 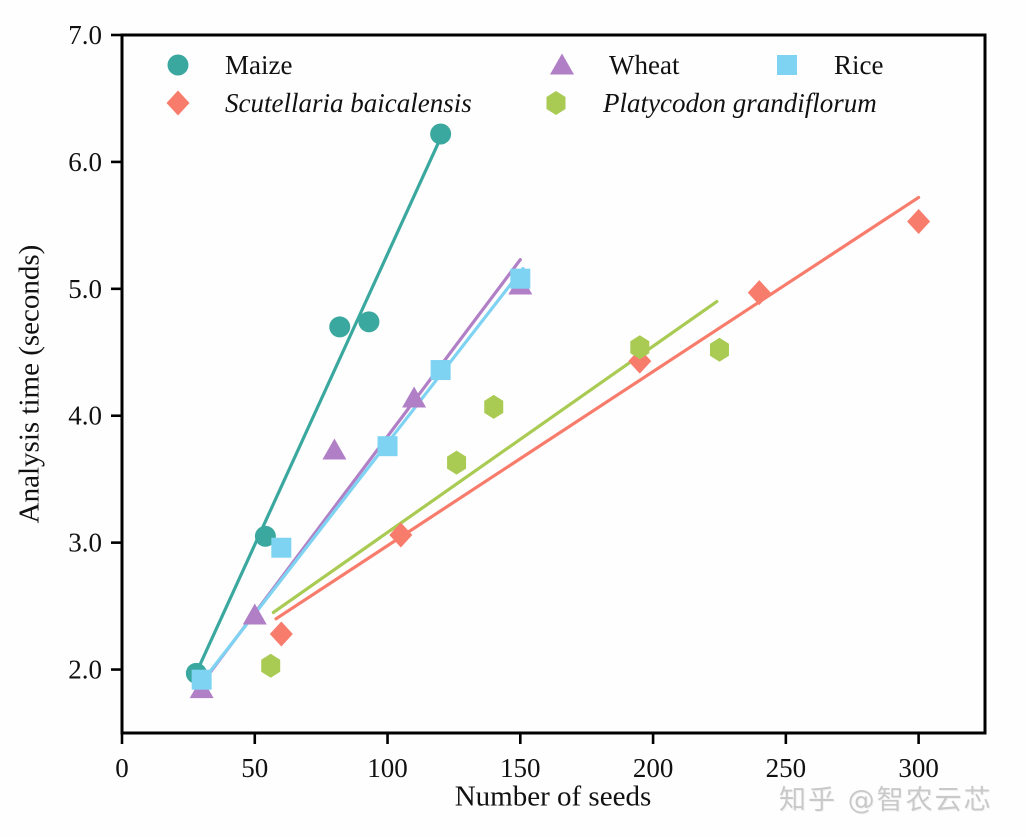 What do you see at coordinates (520, 768) in the screenshot?
I see `x-tick-label: 150` at bounding box center [520, 768].